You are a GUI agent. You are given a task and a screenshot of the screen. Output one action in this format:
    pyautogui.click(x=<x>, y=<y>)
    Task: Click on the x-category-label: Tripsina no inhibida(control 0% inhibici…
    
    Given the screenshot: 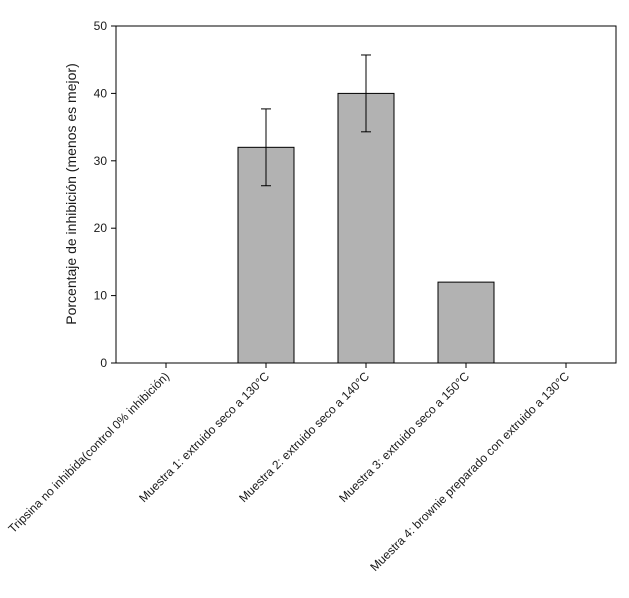 What is the action you would take?
    pyautogui.click(x=88, y=452)
    